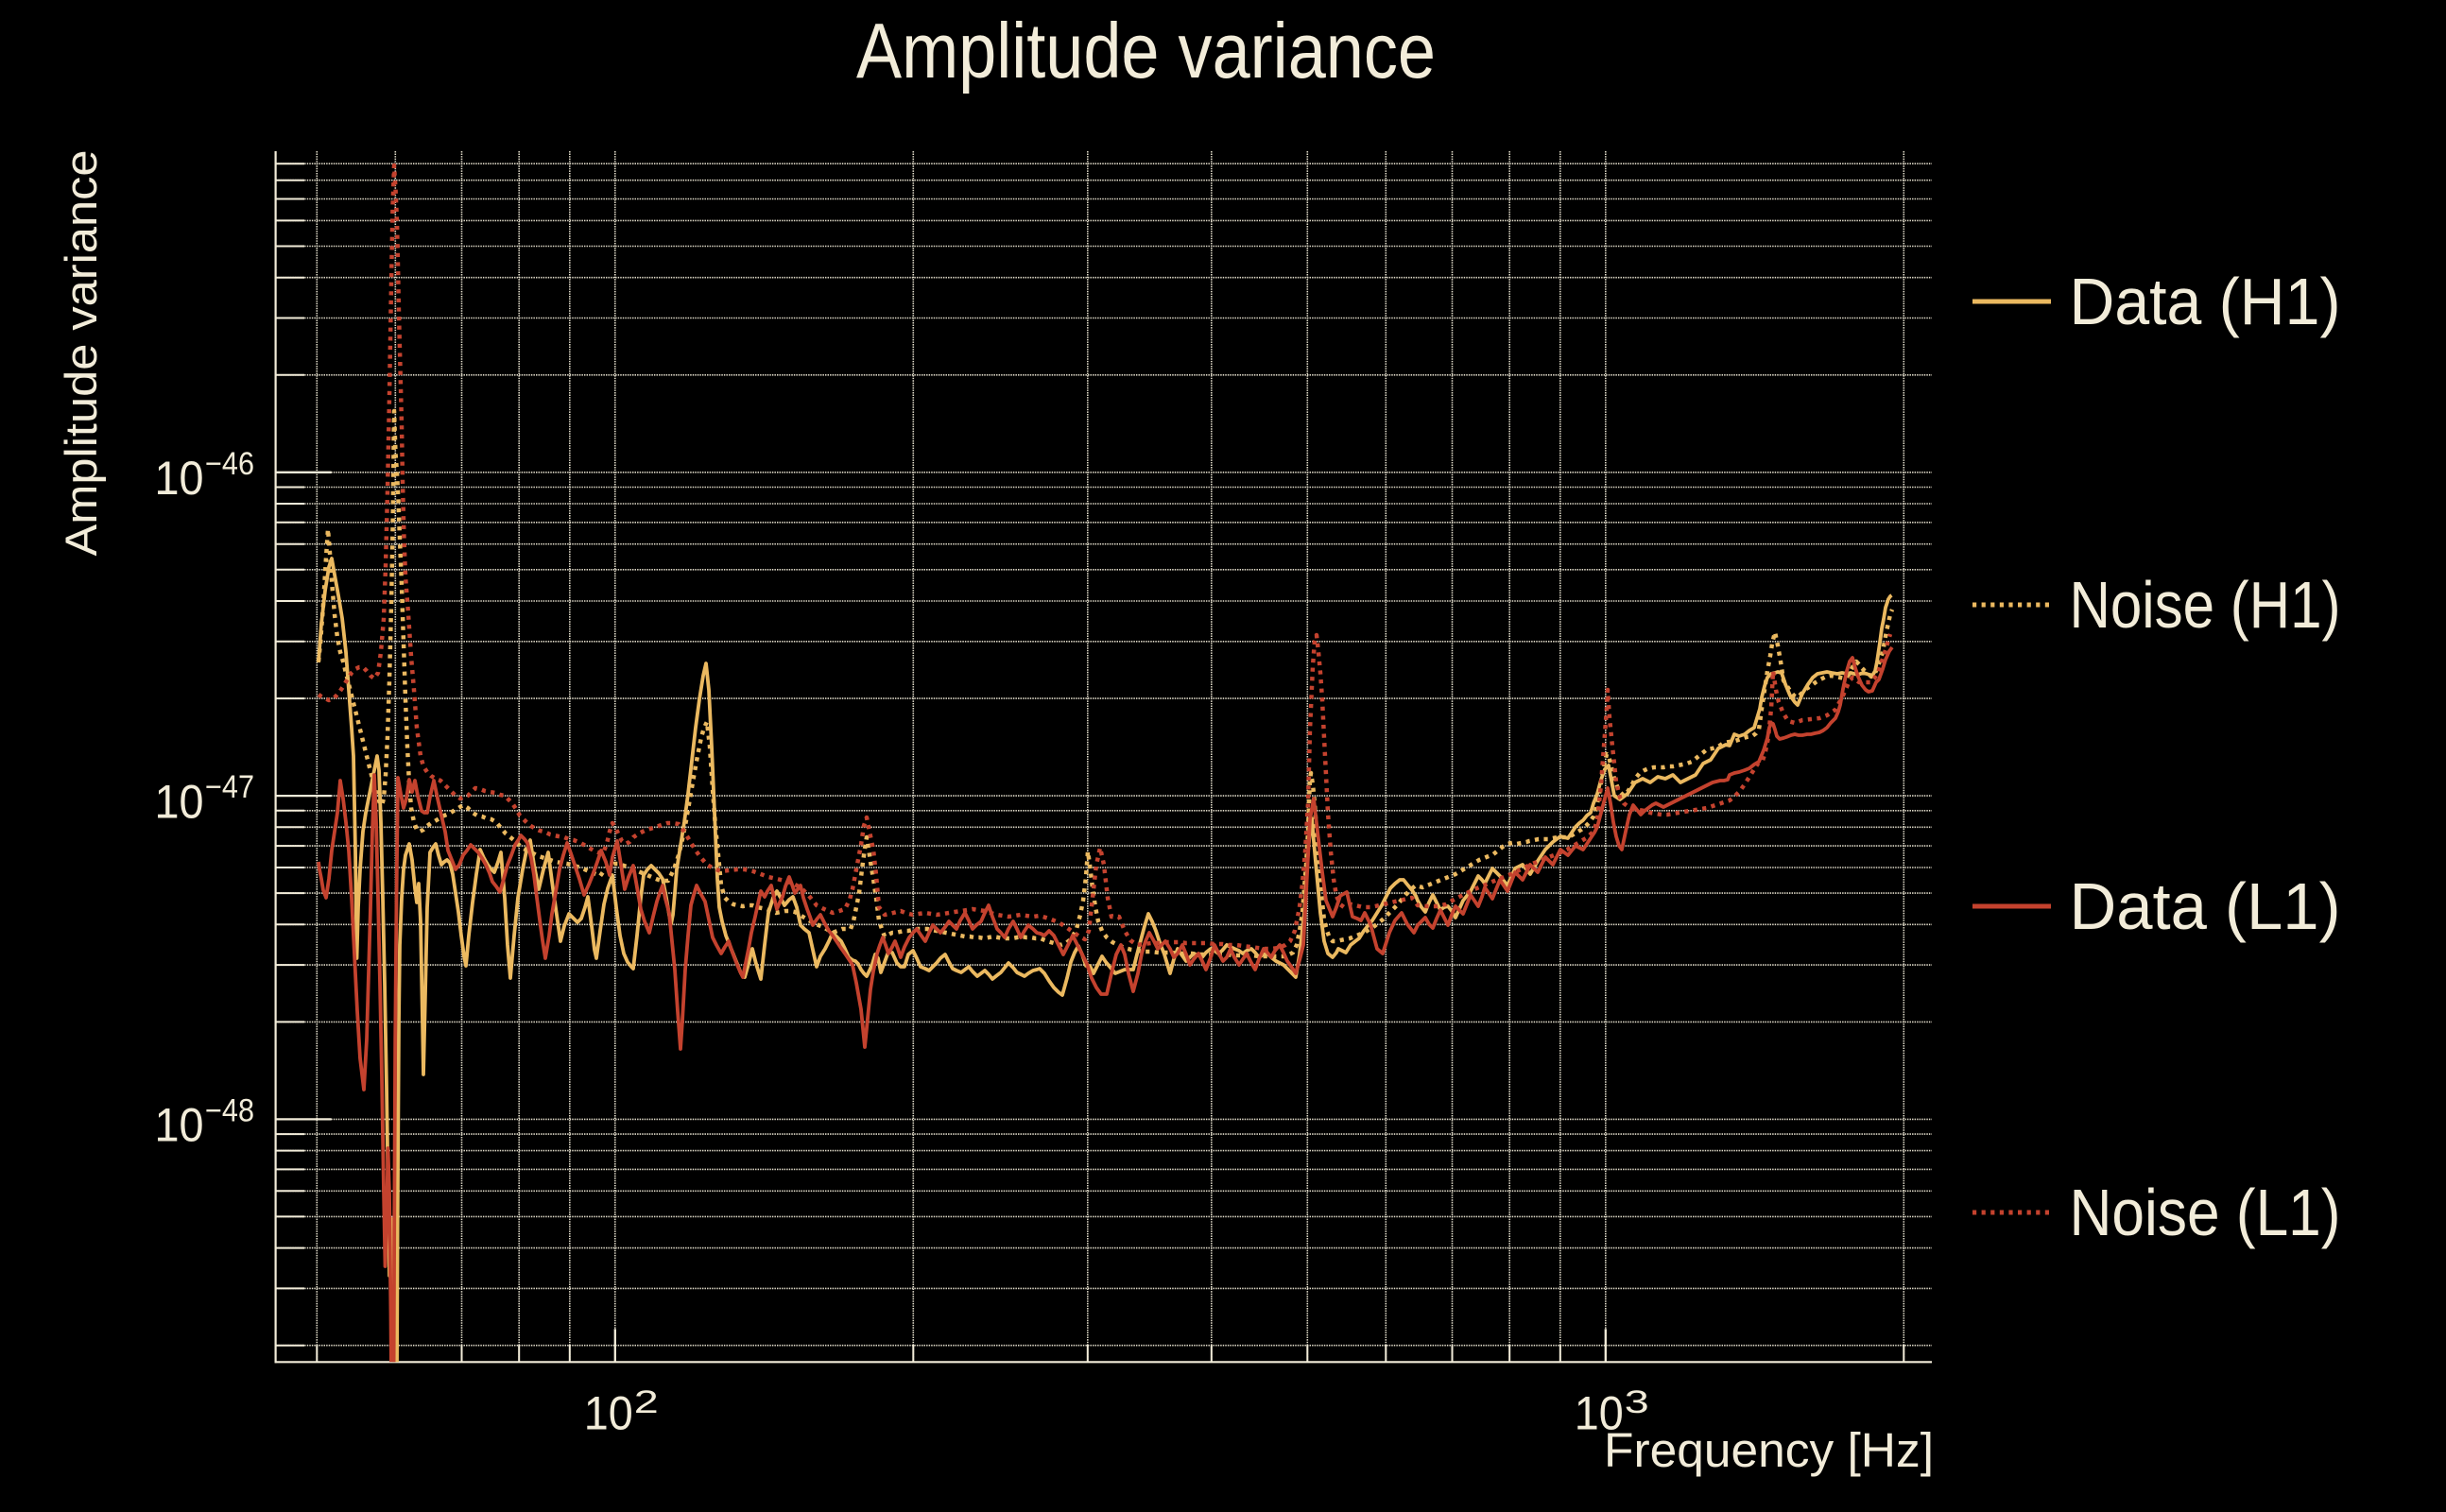  What do you see at coordinates (1637, 1402) in the screenshot?
I see `svg-text: 3` at bounding box center [1637, 1402].